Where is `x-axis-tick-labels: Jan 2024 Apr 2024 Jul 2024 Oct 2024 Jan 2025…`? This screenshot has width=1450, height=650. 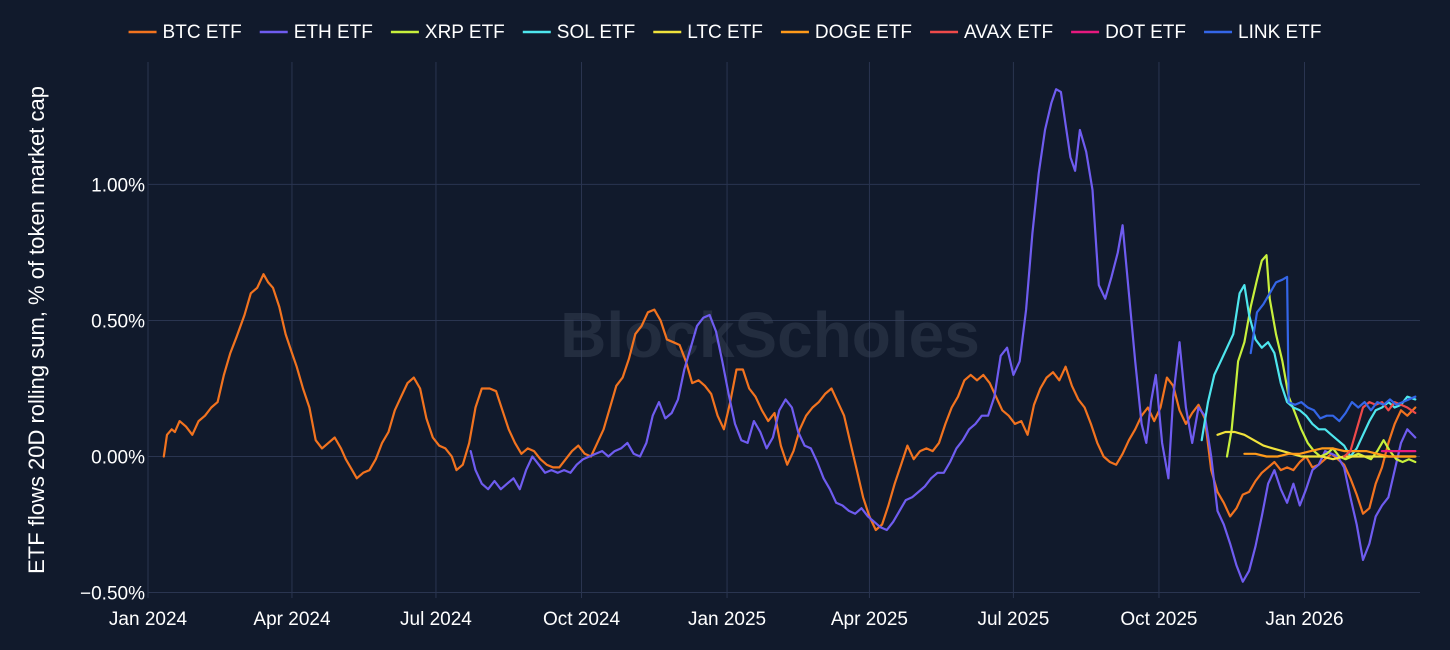 x-axis-tick-labels: Jan 2024 Apr 2024 Jul 2024 Oct 2024 Jan 2025… is located at coordinates (726, 619).